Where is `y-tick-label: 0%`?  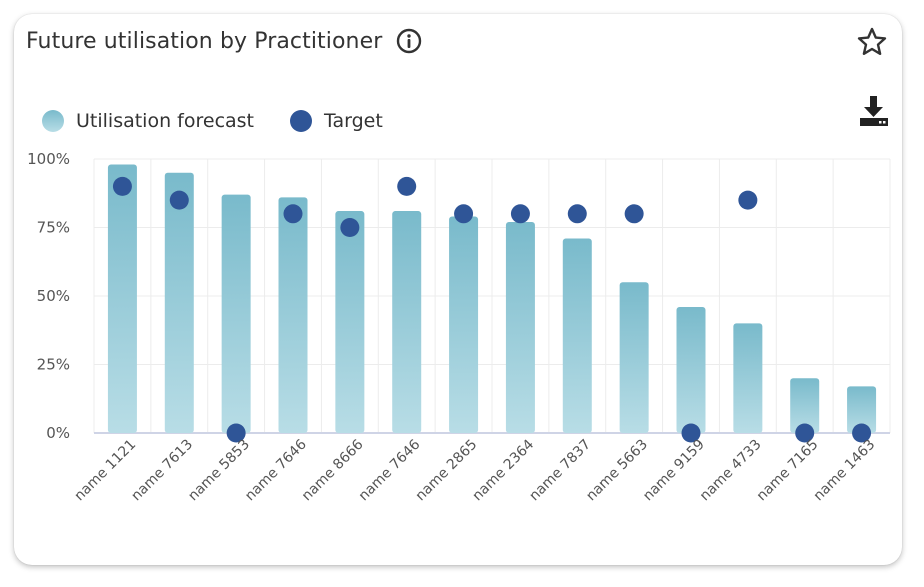 y-tick-label: 0% is located at coordinates (58, 433).